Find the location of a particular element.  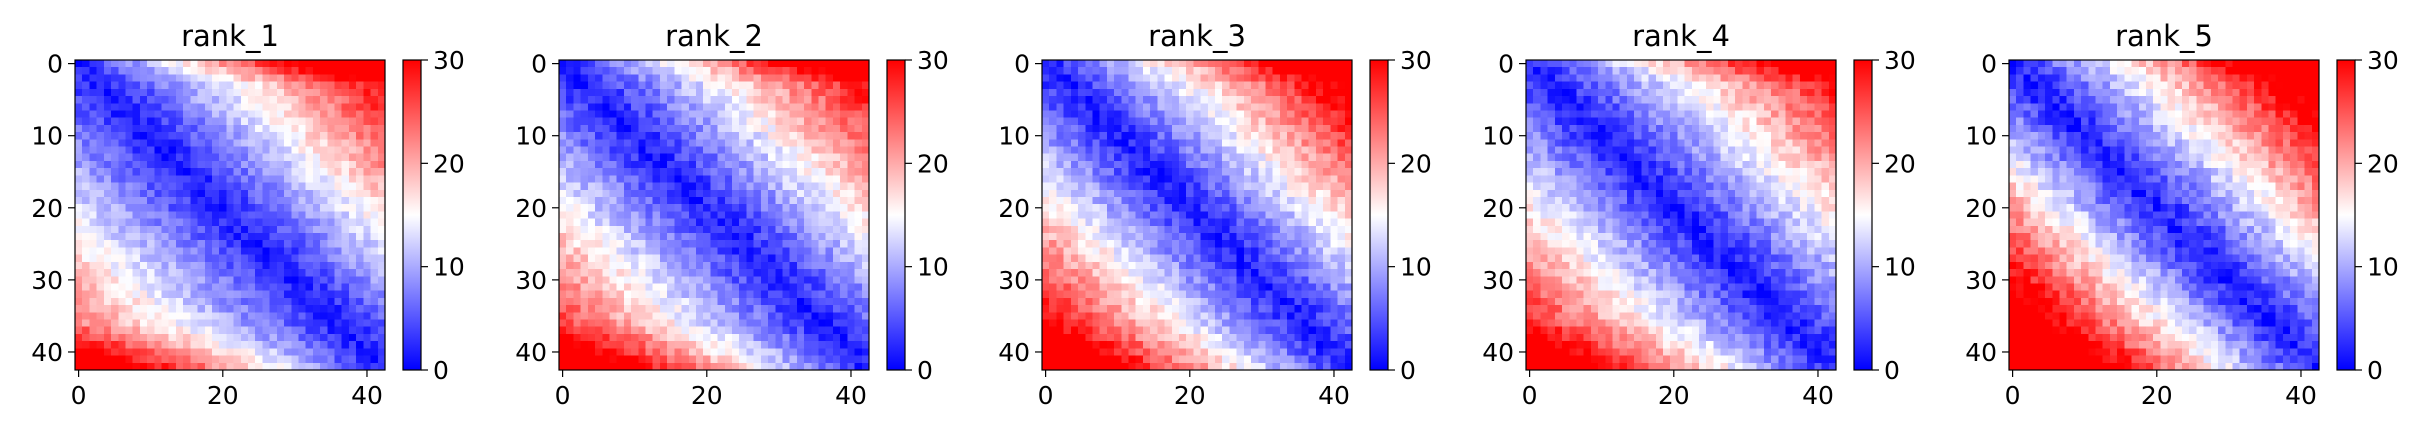

plot-frame is located at coordinates (230, 215).